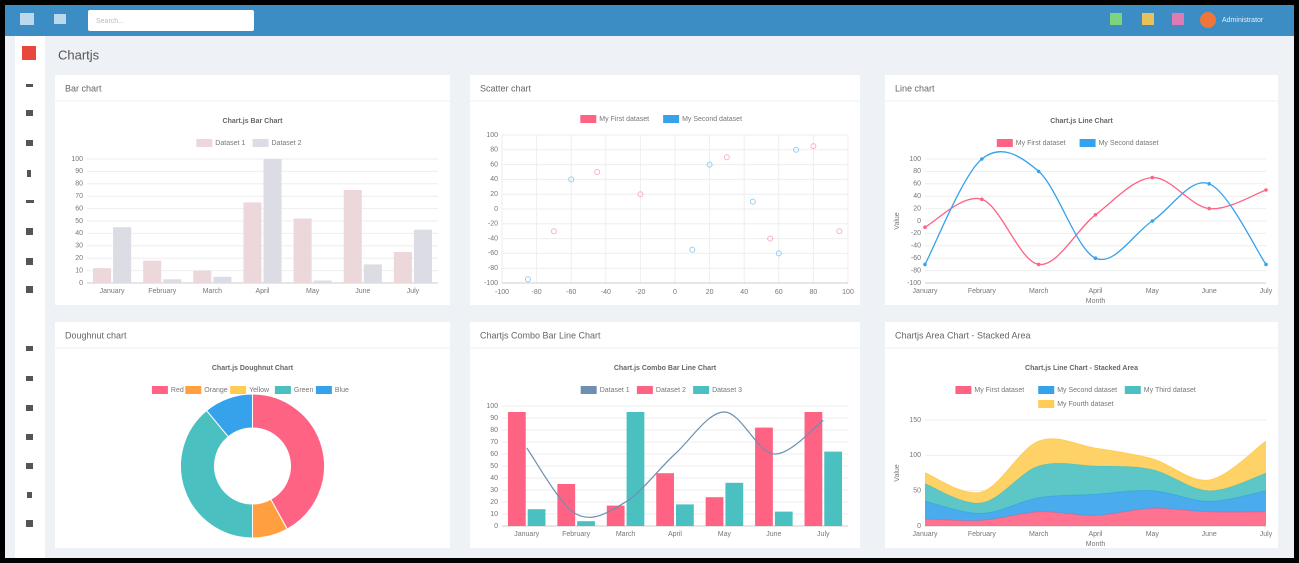 The height and width of the screenshot is (563, 1299). I want to click on legend-label: Green, so click(304, 390).